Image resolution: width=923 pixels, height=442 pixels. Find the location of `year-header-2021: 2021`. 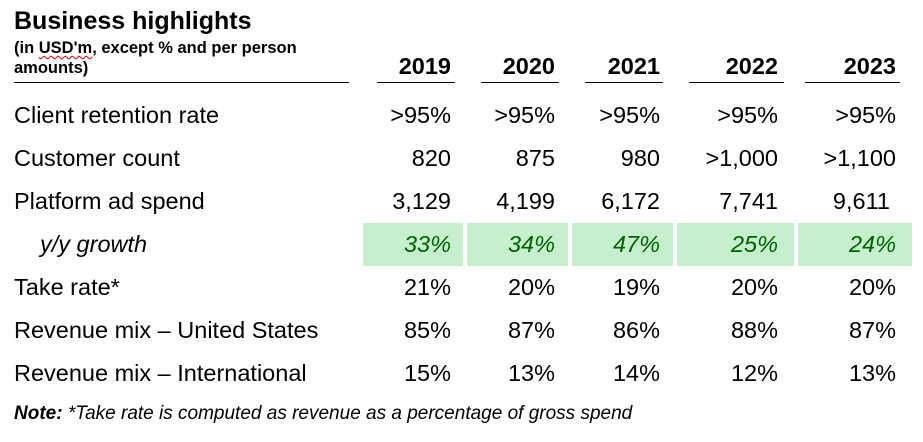

year-header-2021: 2021 is located at coordinates (633, 66).